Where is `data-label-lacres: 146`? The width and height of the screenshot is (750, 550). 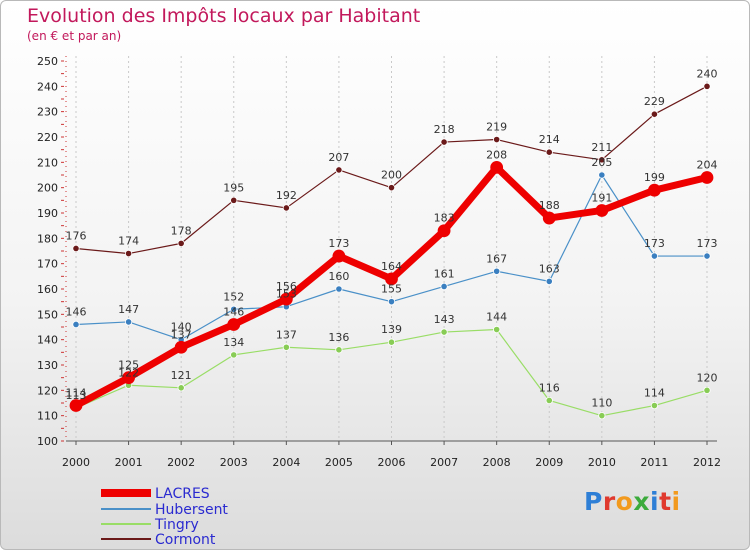 data-label-lacres: 146 is located at coordinates (233, 311).